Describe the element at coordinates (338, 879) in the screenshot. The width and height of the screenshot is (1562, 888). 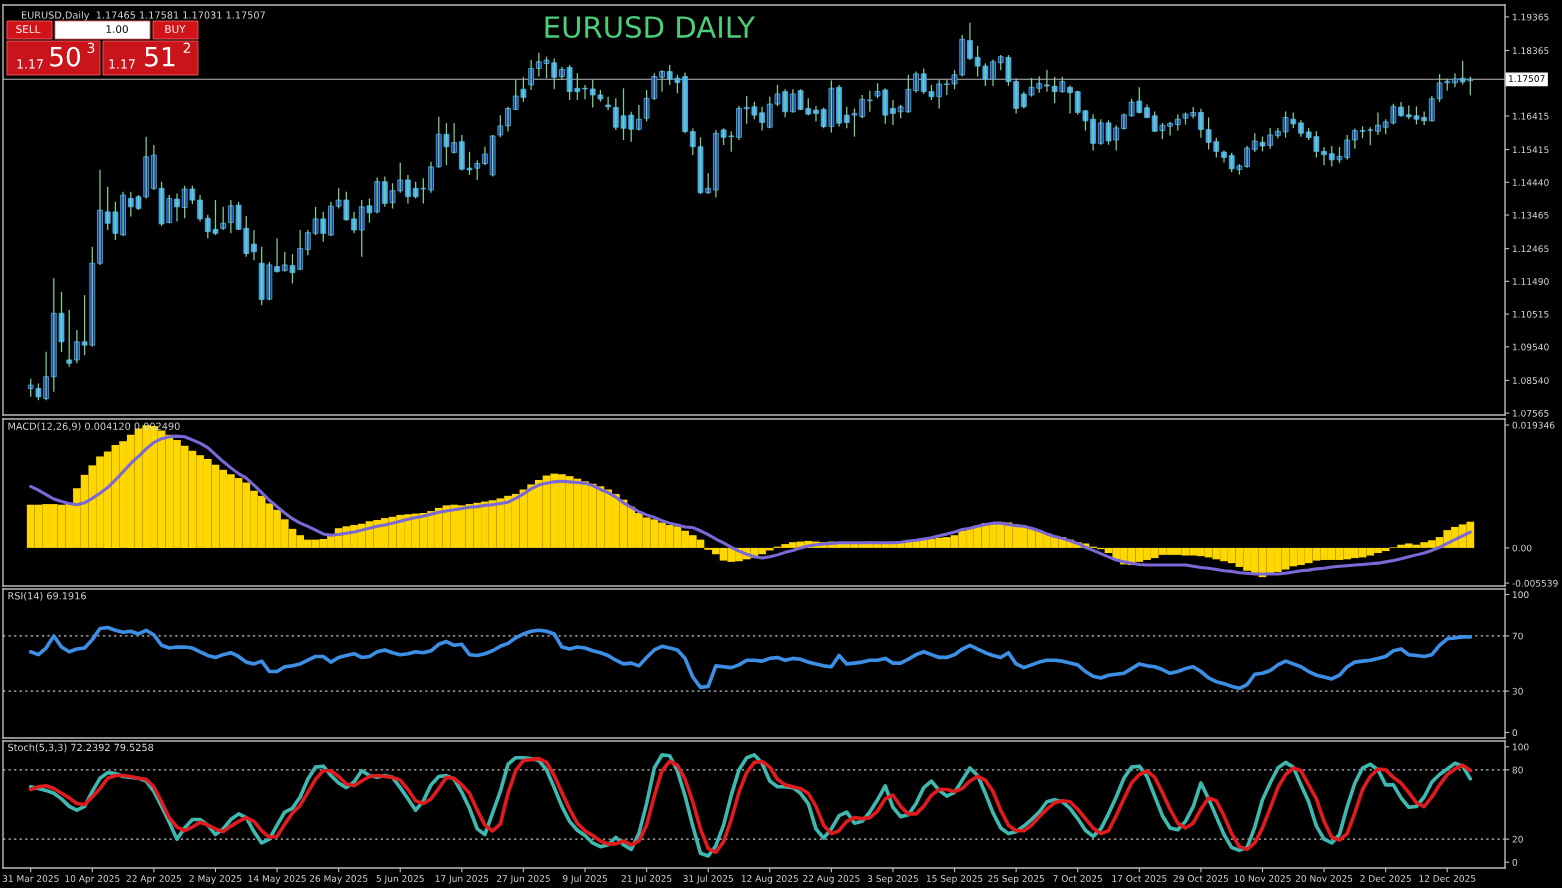
I see `x-tick-label: 26 May 2025` at that location.